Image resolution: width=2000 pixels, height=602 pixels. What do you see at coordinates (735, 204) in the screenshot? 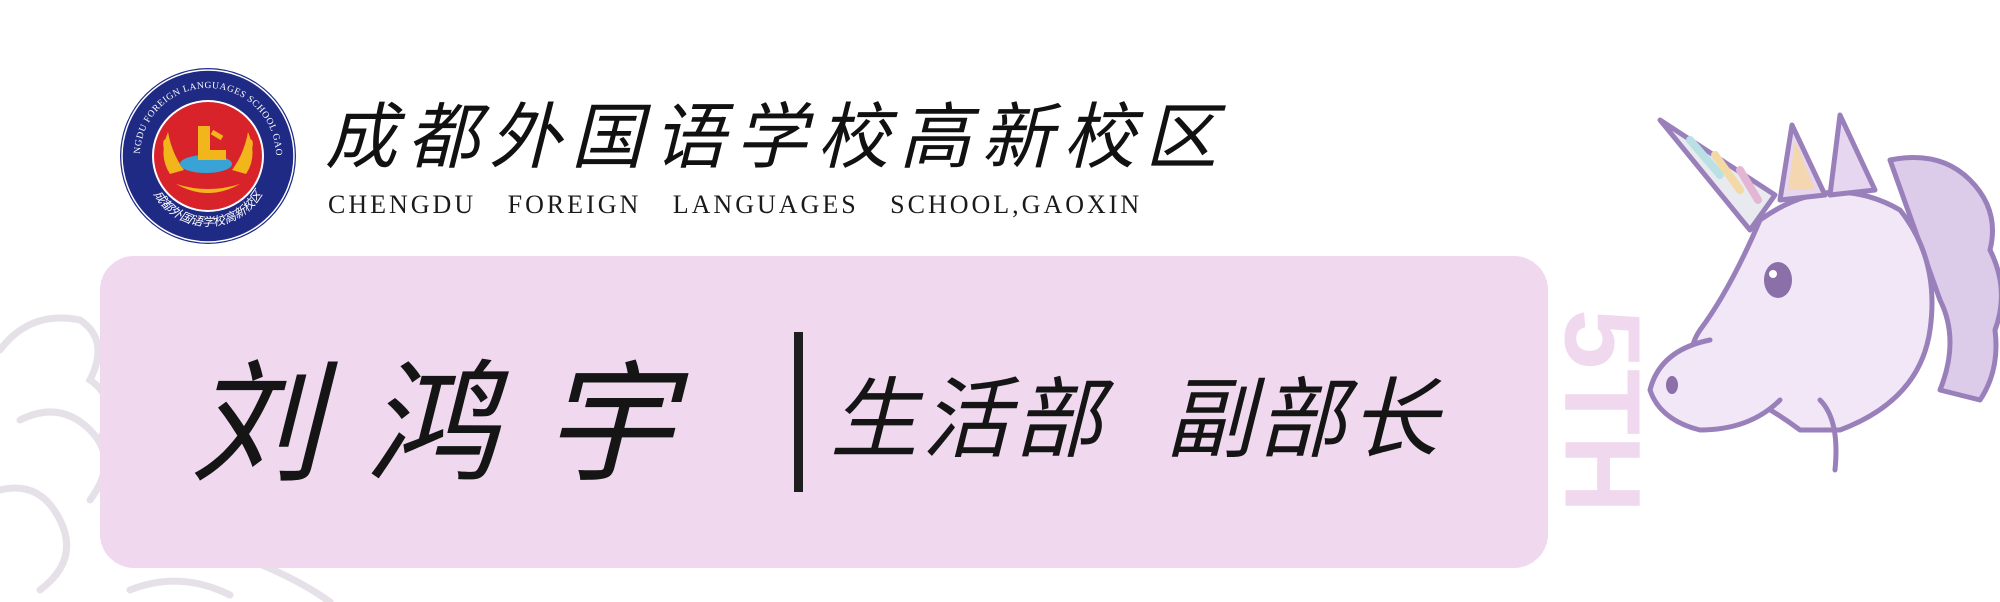
I see `school-name-english: CHENGDU FOREIGN LANGUAGES SCHOOL,GAOXIN` at bounding box center [735, 204].